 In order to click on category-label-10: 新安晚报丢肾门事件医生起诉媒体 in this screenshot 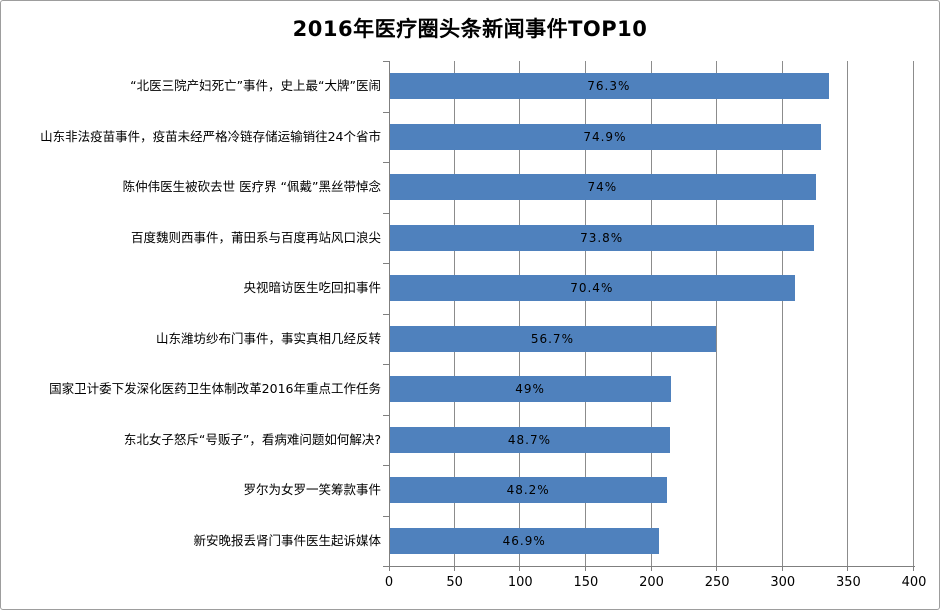, I will do `click(287, 540)`.